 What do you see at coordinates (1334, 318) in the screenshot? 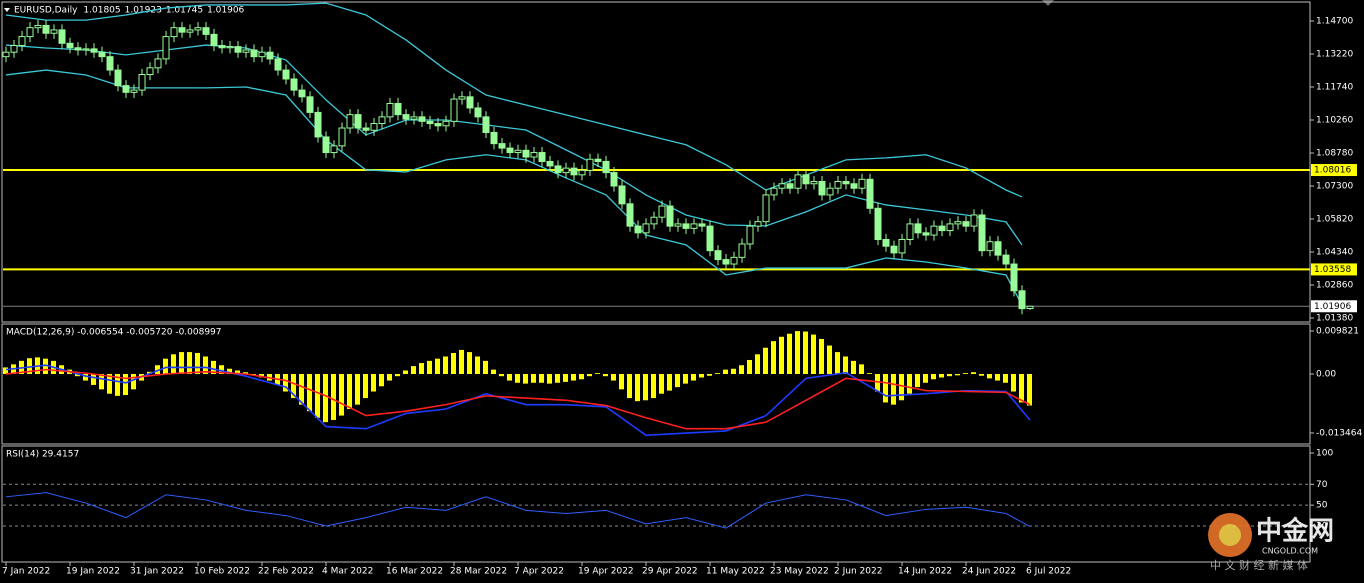
I see `y-tick-label: 1.01380` at bounding box center [1334, 318].